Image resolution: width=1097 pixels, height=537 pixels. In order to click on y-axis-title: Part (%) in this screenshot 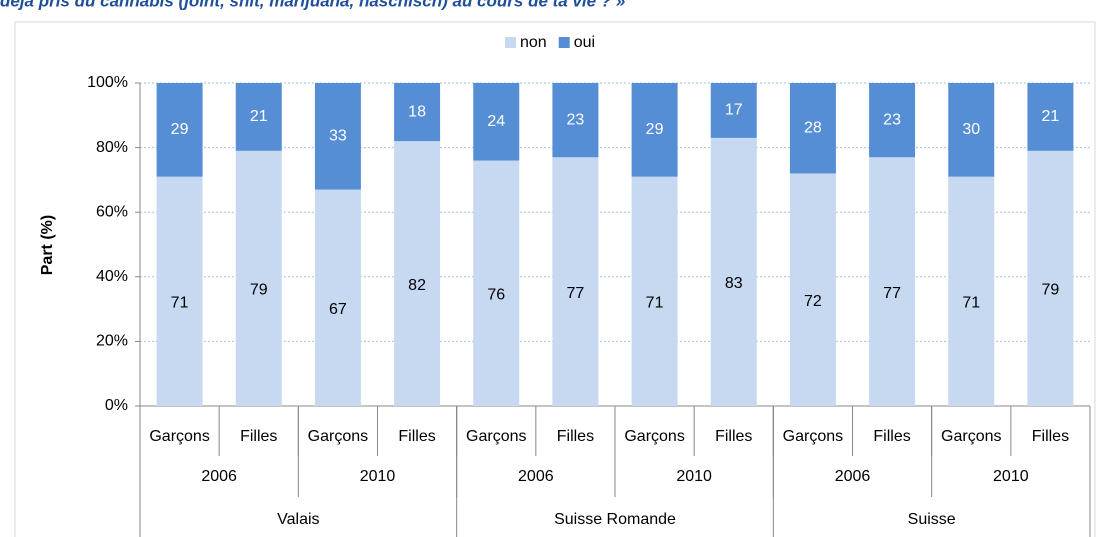, I will do `click(47, 245)`.